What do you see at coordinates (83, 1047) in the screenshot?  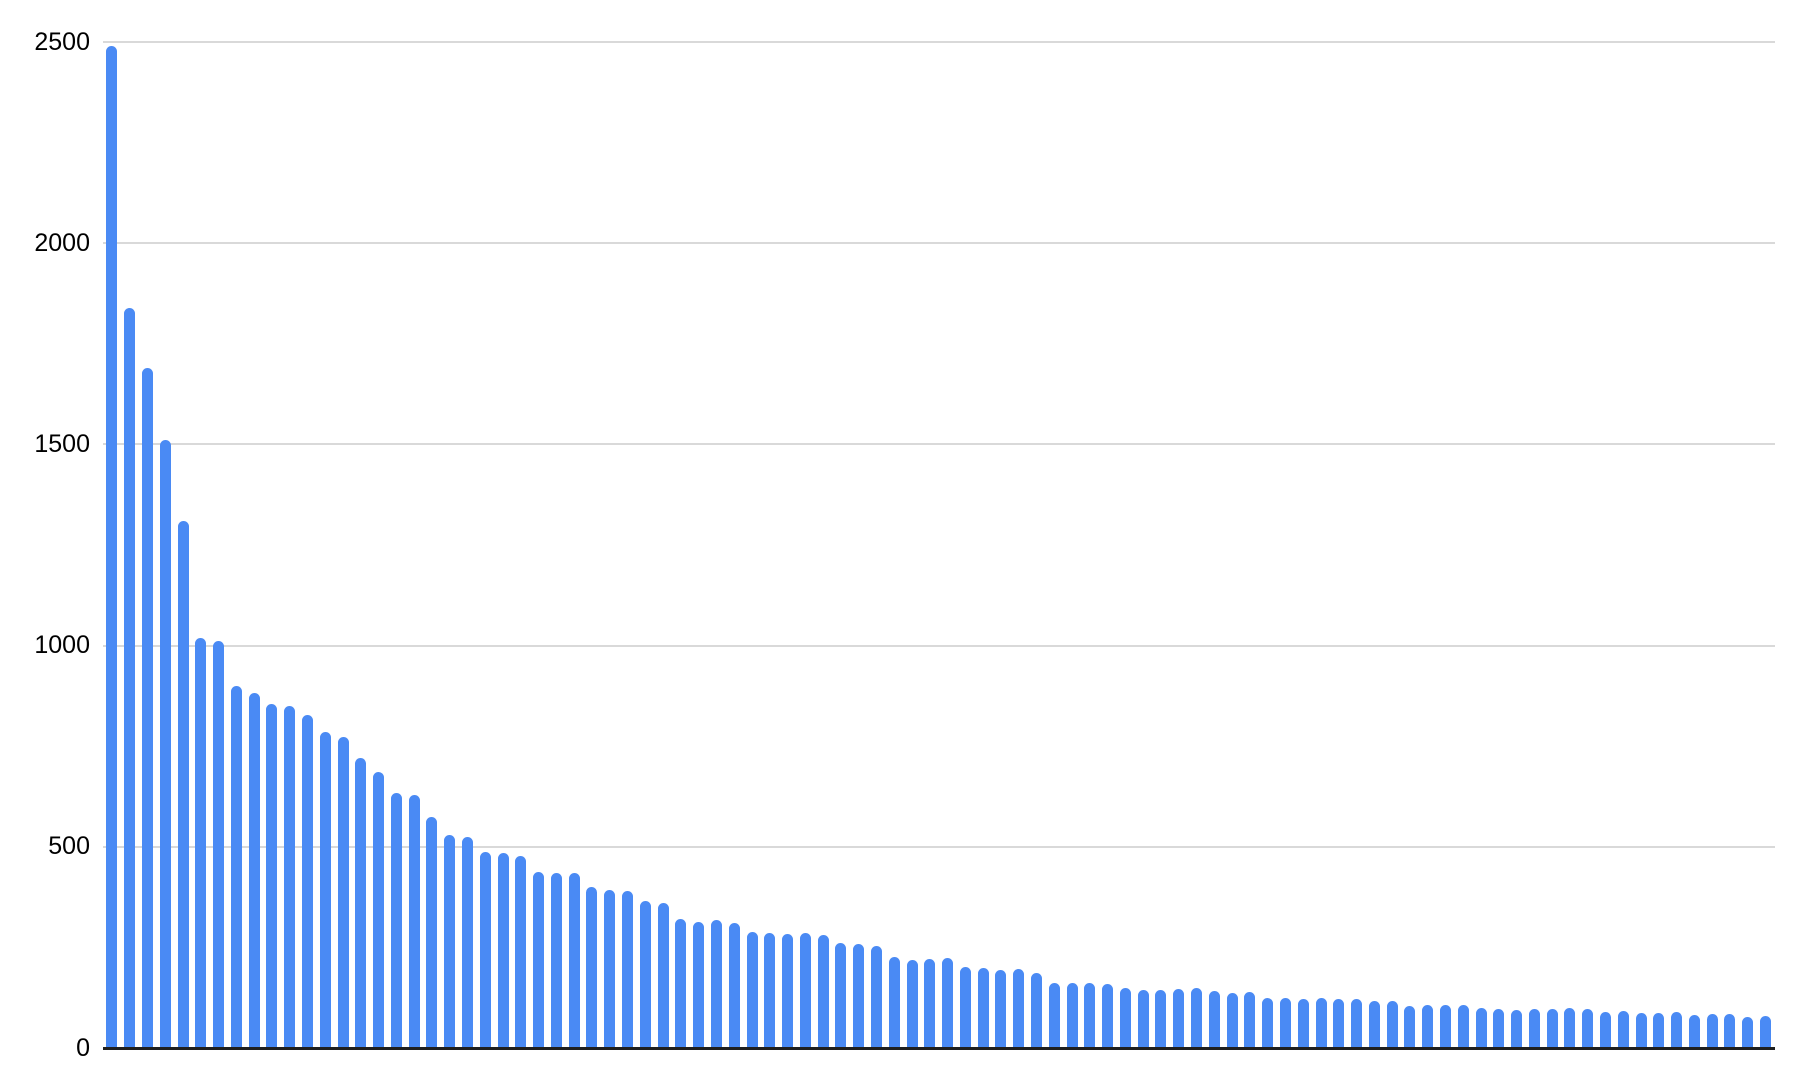 I see `y-axis-tick-label: 0` at bounding box center [83, 1047].